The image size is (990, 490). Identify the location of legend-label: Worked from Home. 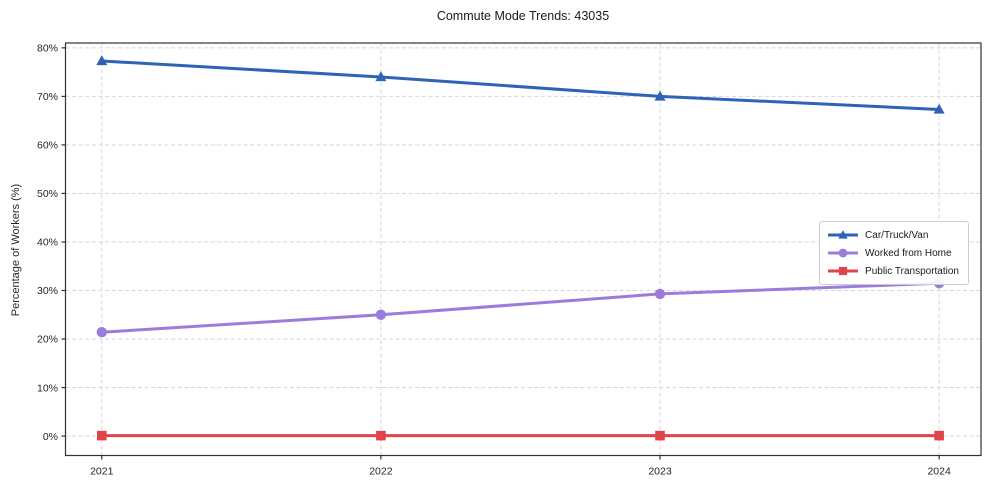
(908, 253).